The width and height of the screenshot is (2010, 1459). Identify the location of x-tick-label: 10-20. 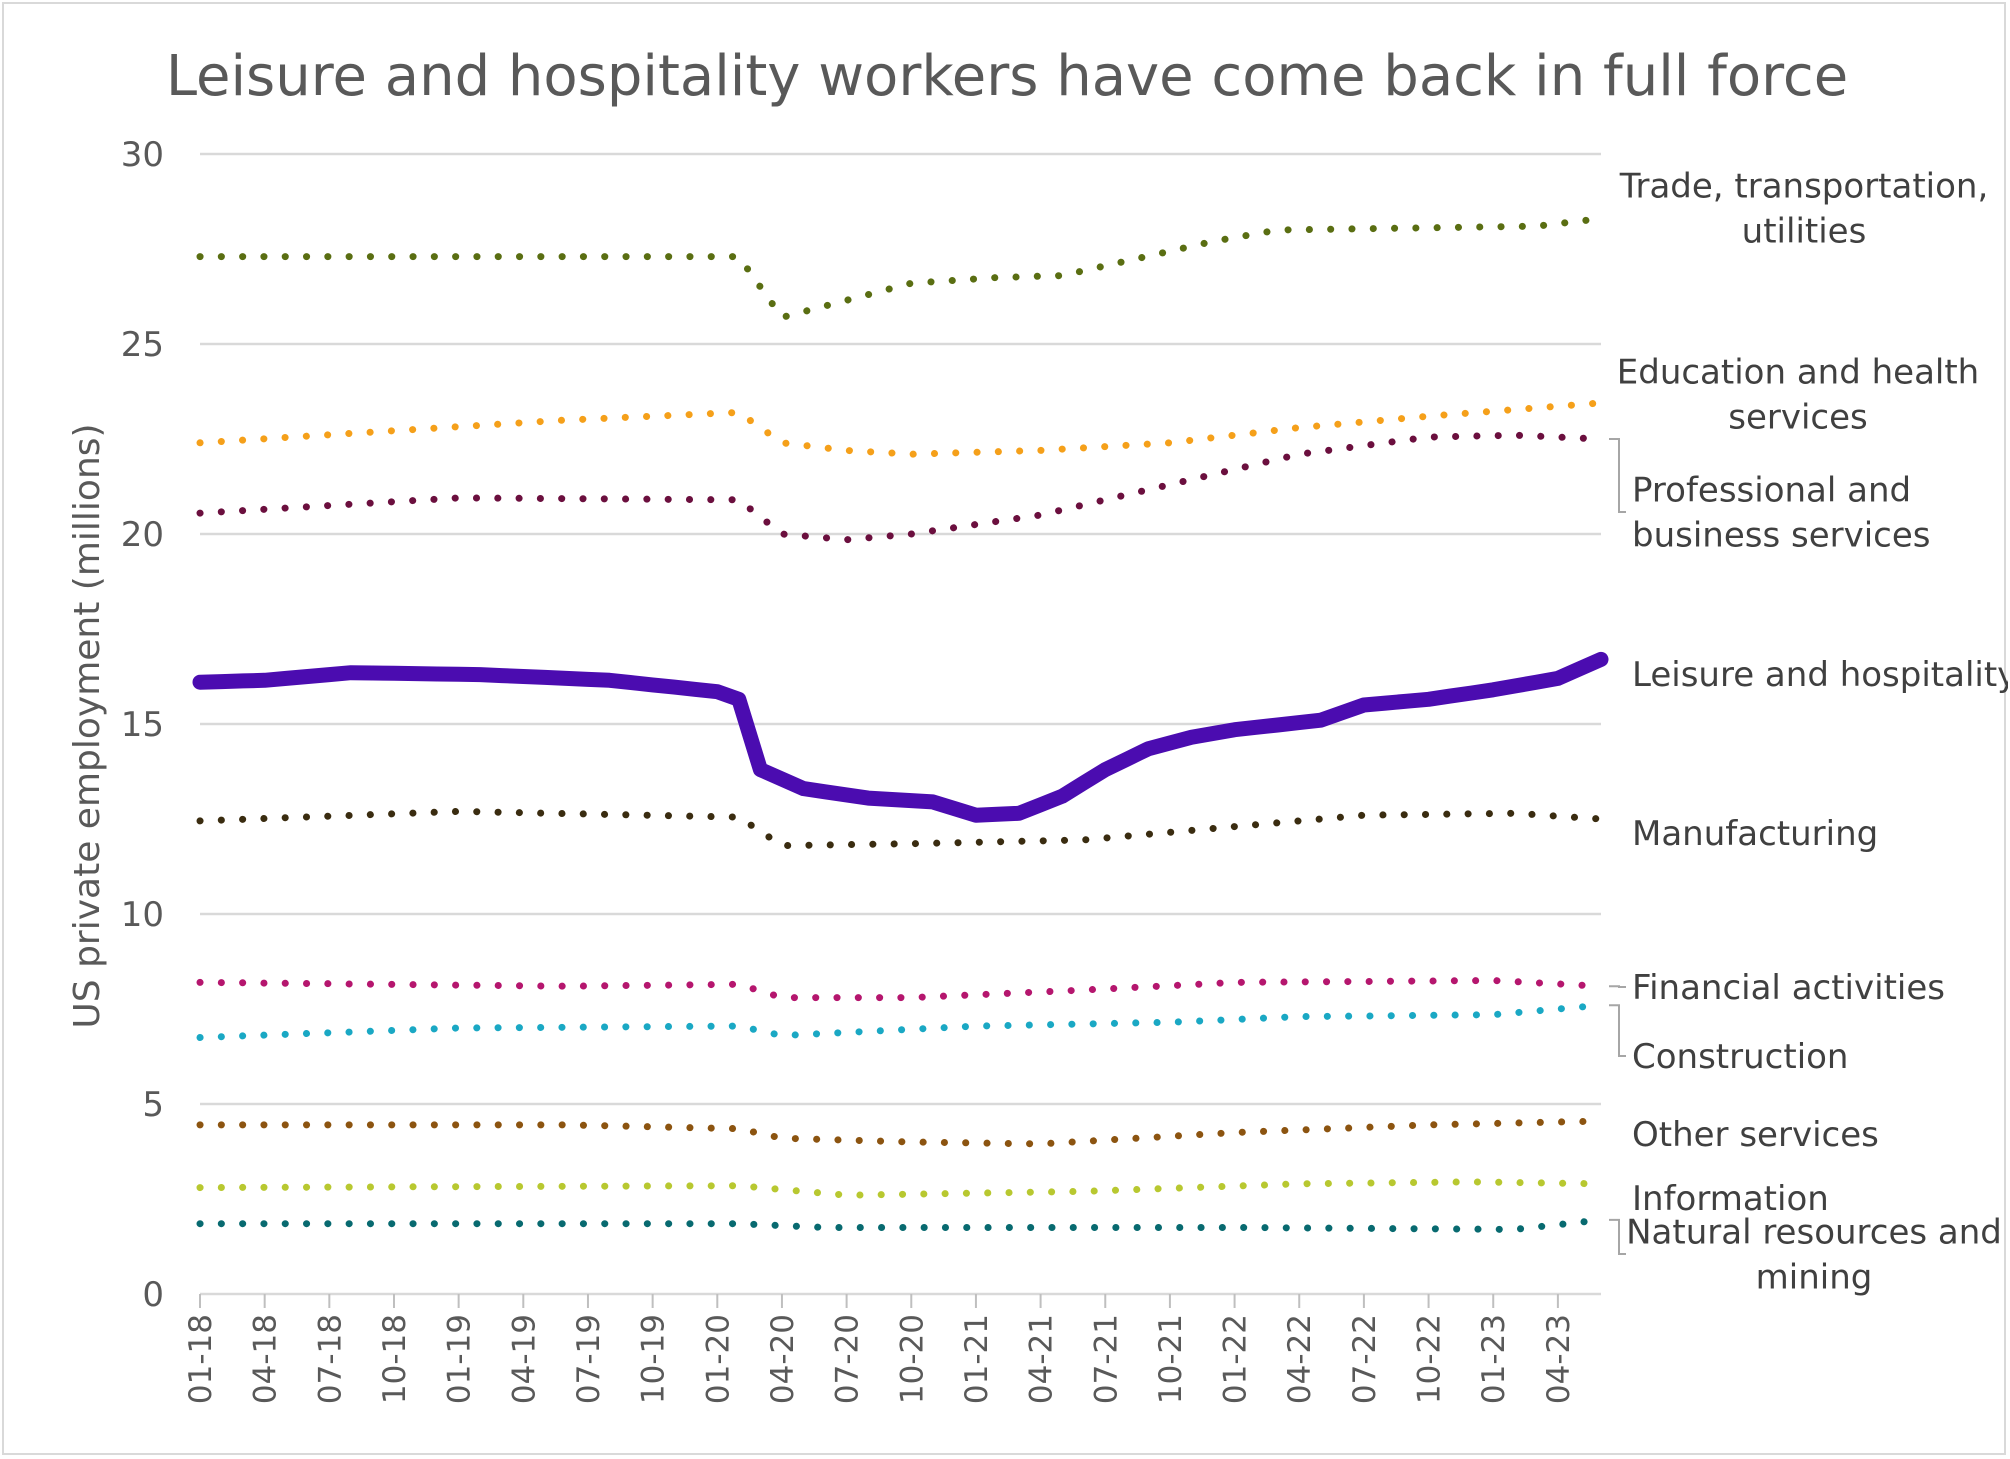
(912, 1359).